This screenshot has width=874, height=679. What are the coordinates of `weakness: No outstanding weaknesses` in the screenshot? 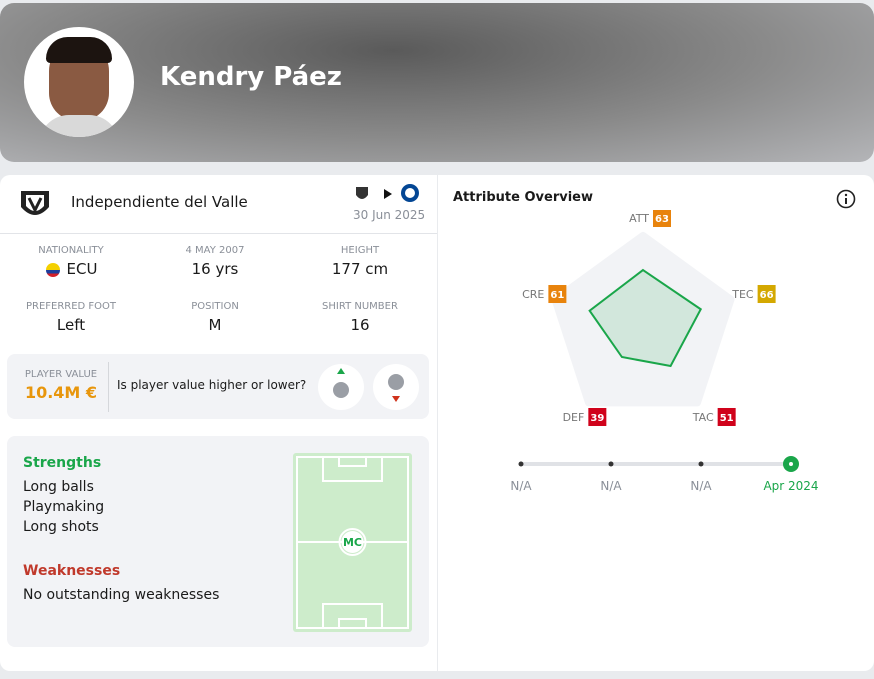 It's located at (121, 595).